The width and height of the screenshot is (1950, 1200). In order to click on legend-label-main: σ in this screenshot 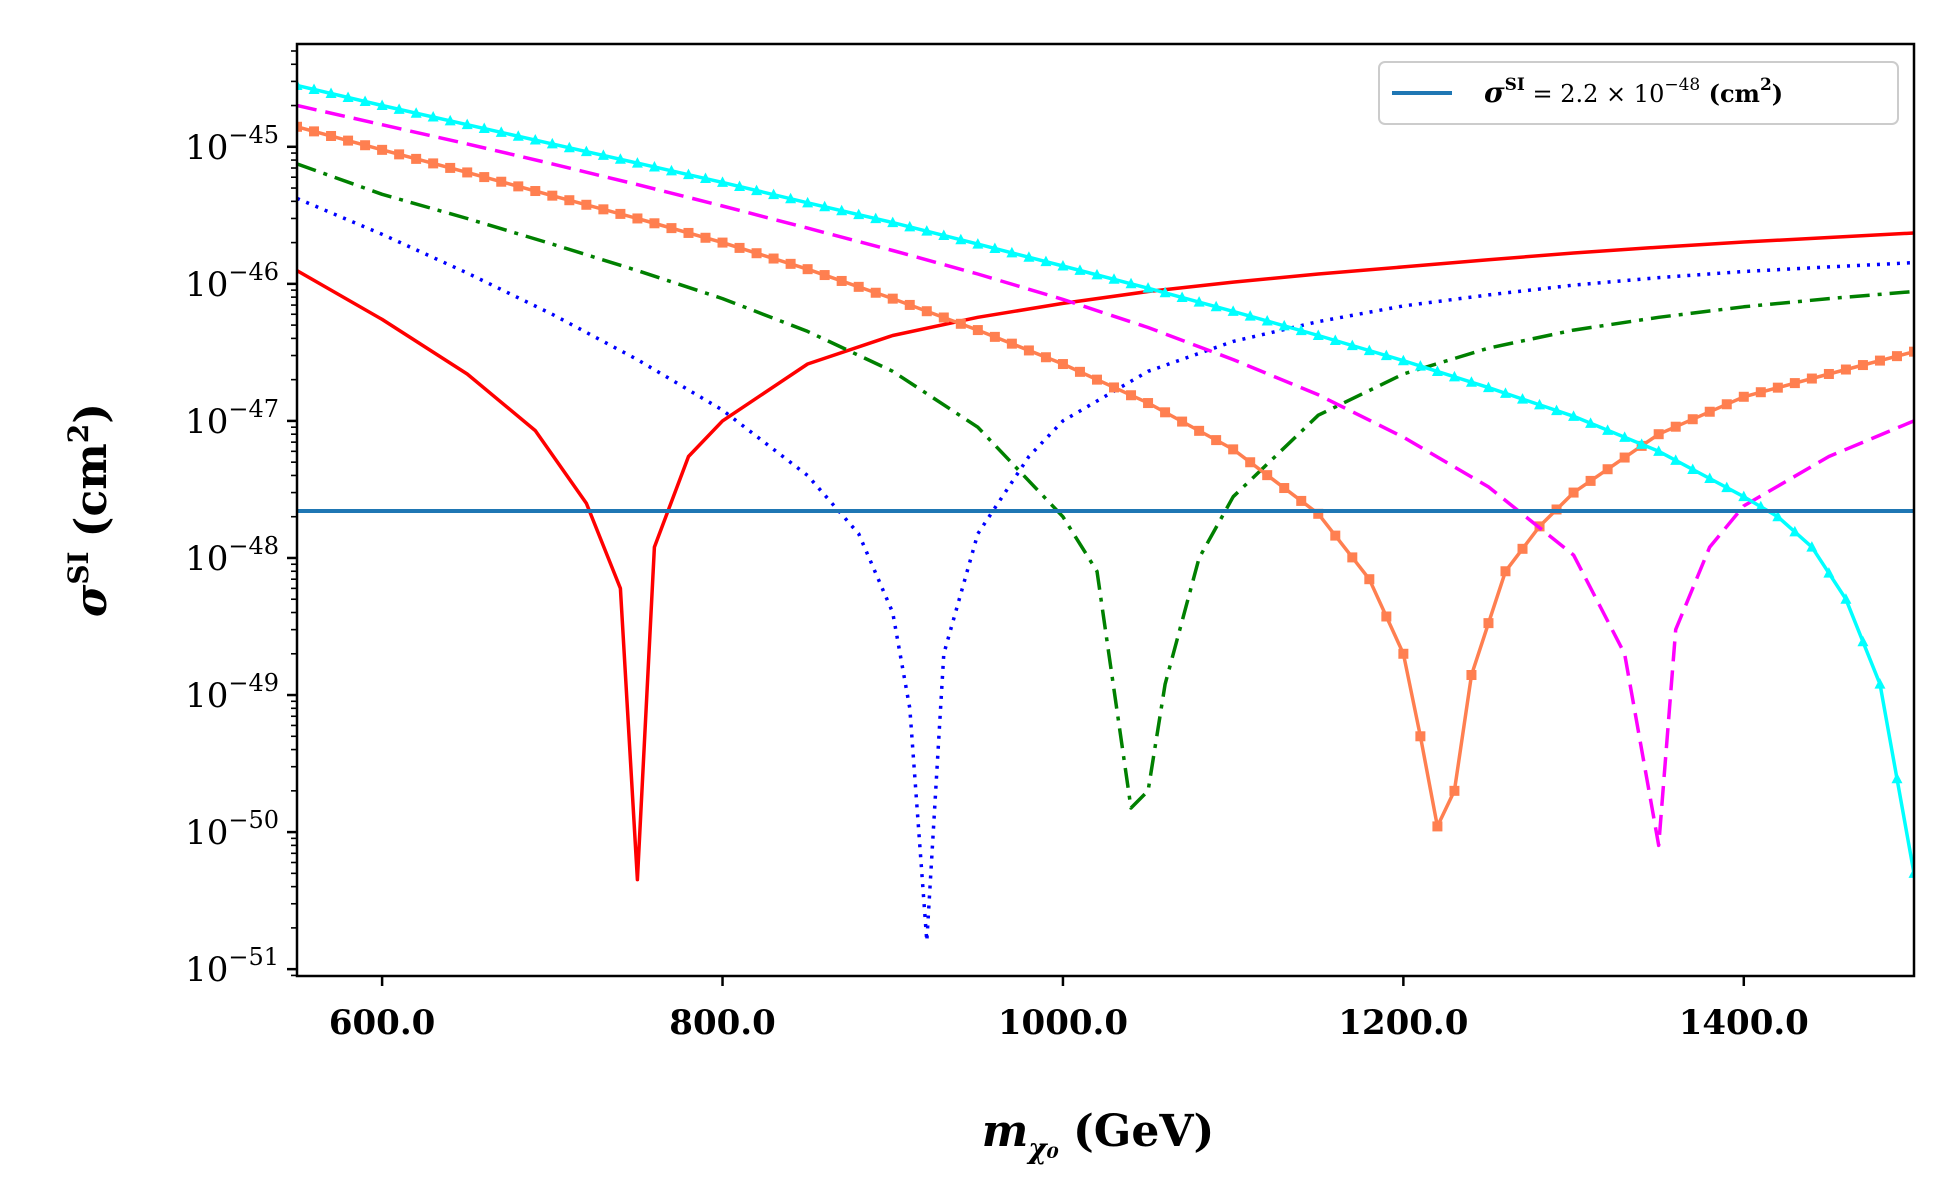, I will do `click(1494, 92)`.